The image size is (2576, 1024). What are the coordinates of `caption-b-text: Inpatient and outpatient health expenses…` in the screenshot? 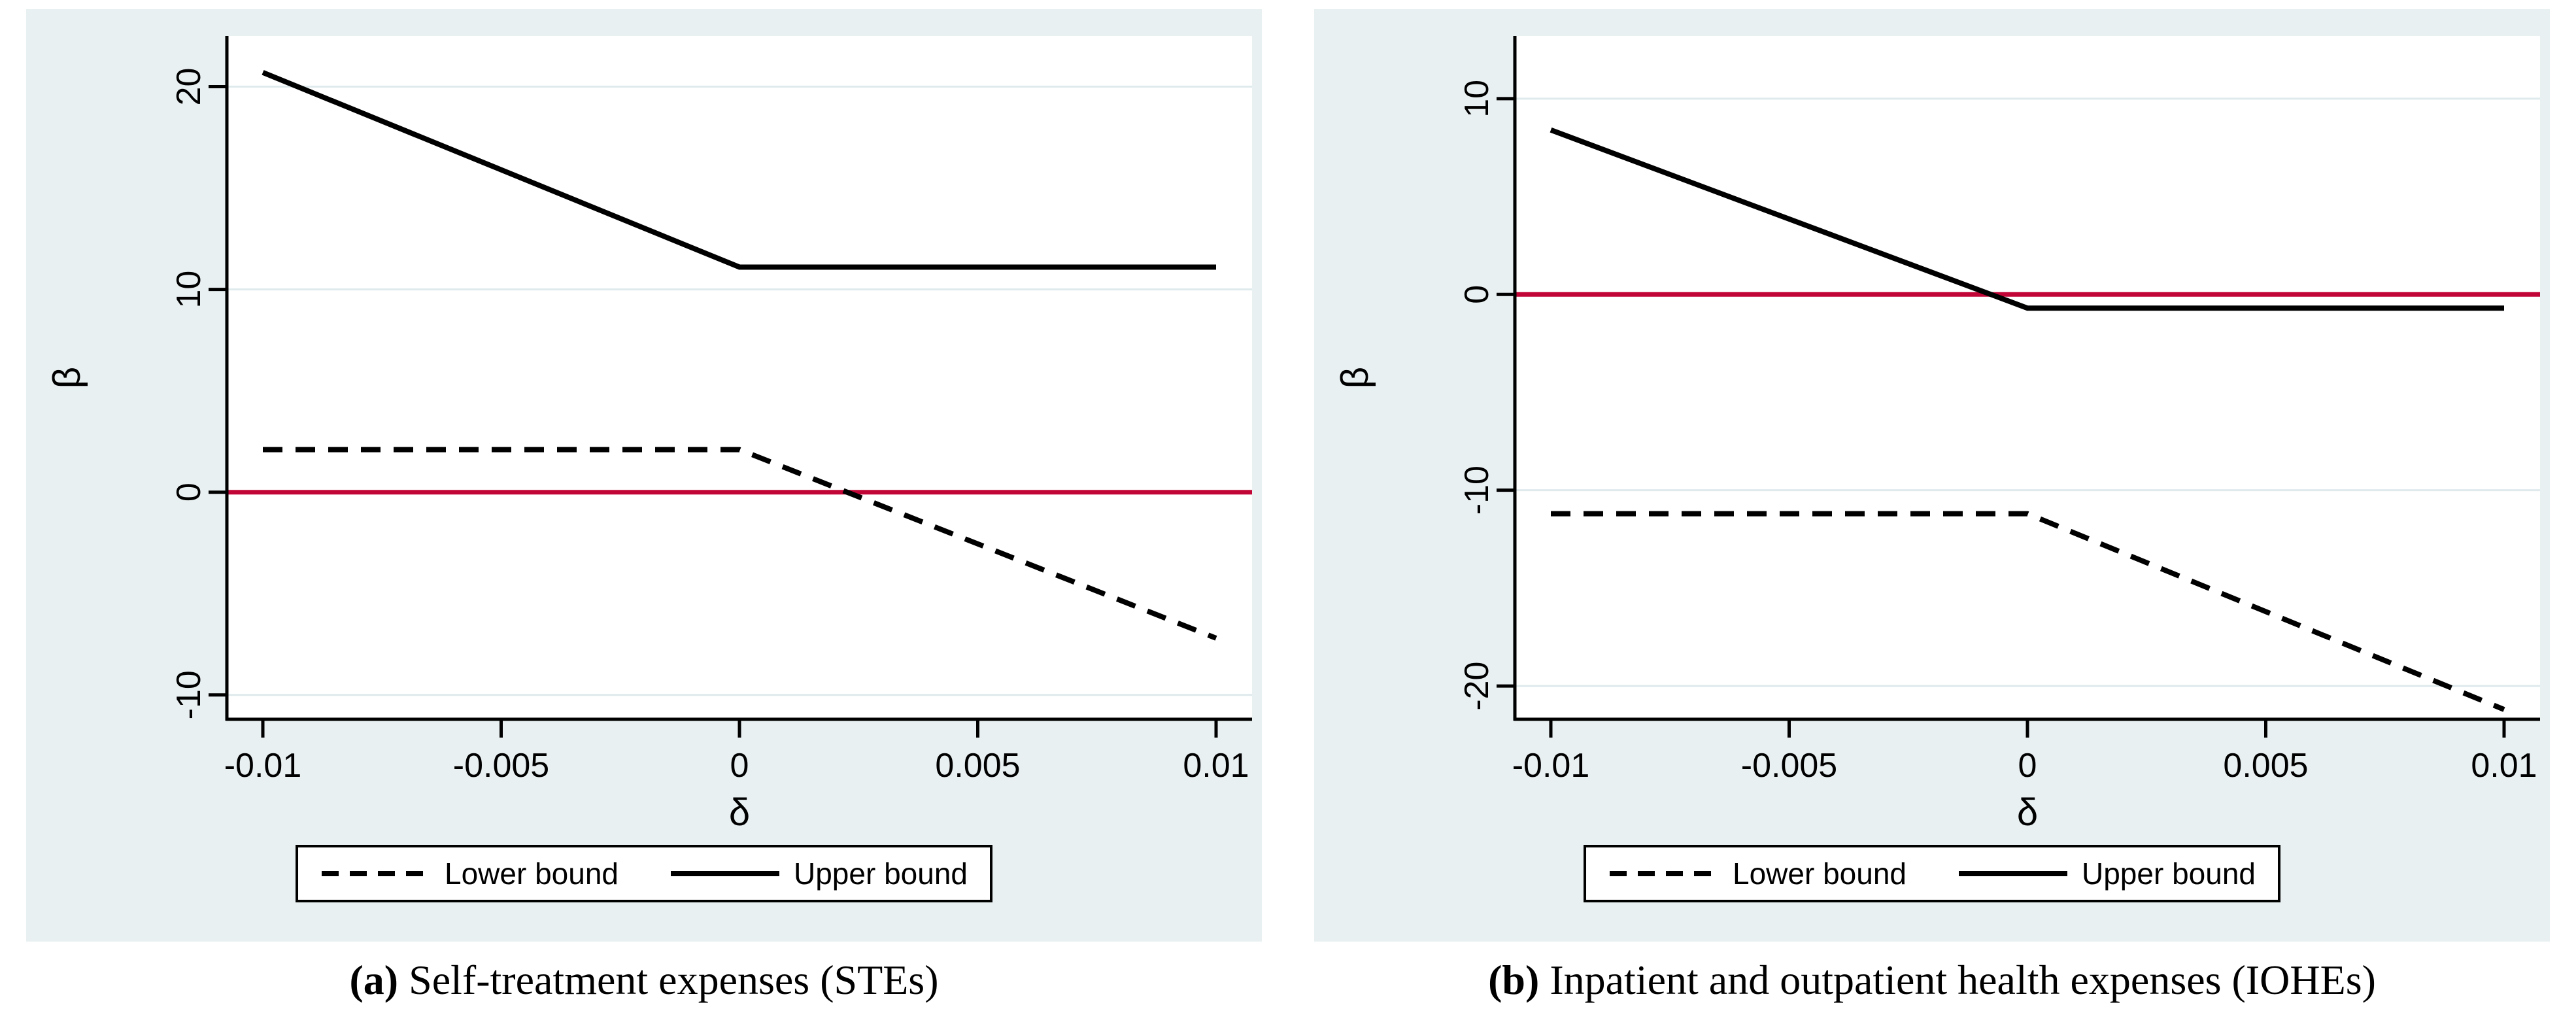 It's located at (1957, 980).